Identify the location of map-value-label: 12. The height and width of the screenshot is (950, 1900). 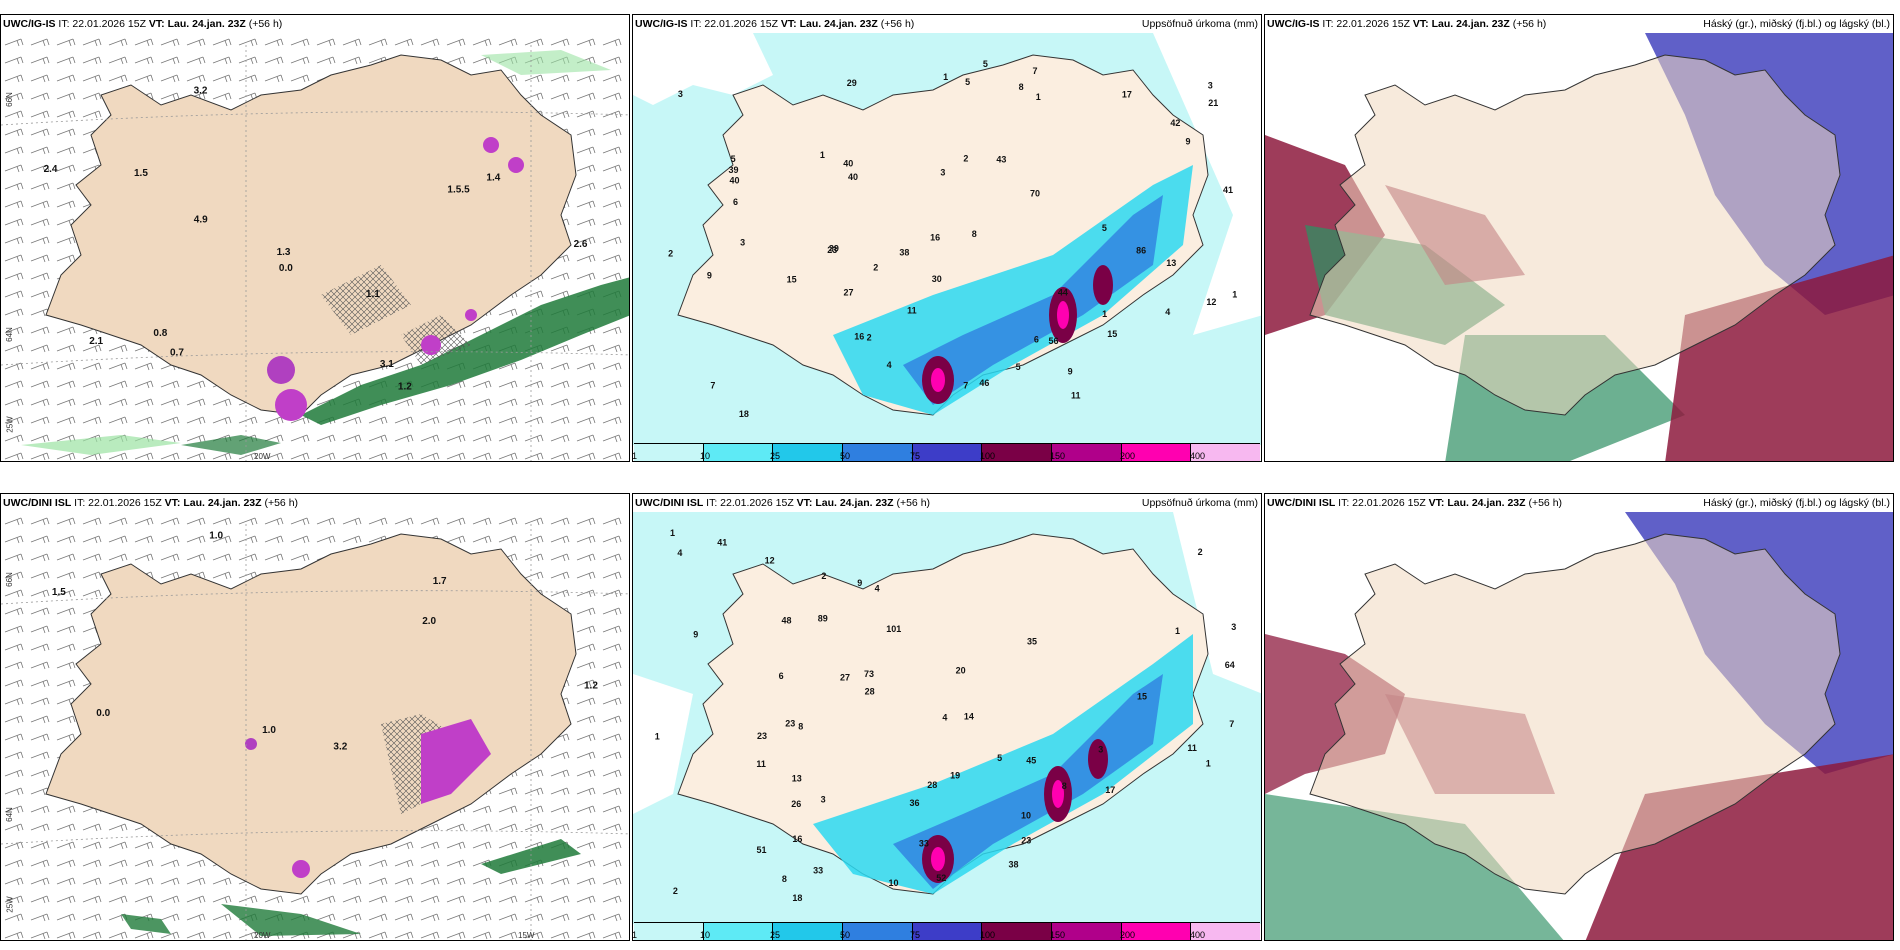
(770, 561).